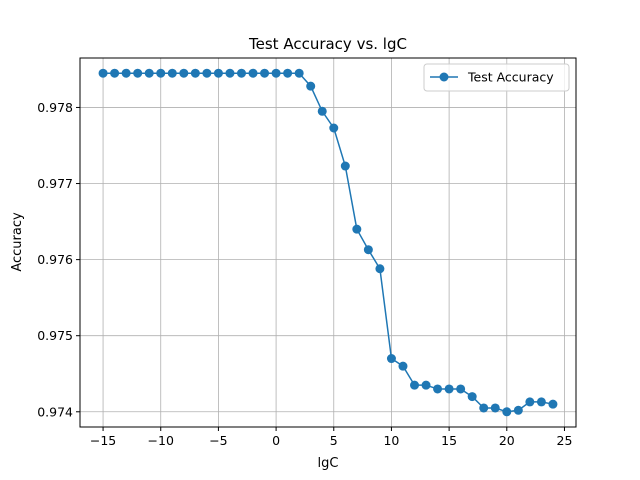 Image resolution: width=640 pixels, height=480 pixels. I want to click on x-tick-label: 5, so click(334, 440).